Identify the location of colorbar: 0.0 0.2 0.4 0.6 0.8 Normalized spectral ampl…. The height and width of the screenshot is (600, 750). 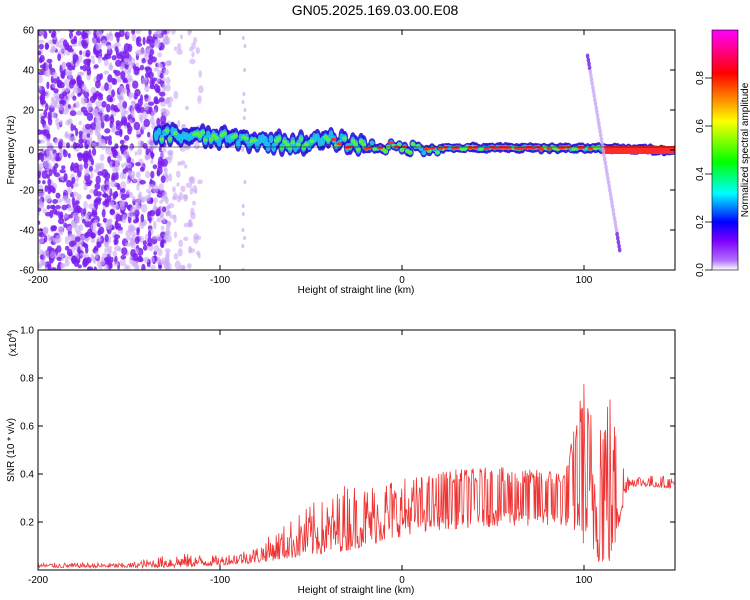
(722, 153).